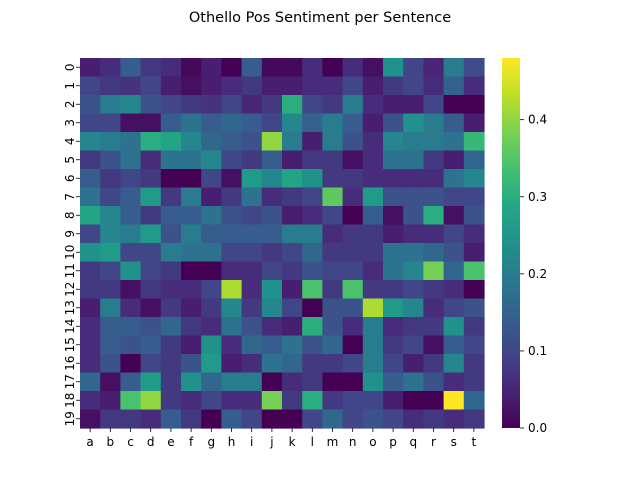 The width and height of the screenshot is (640, 480). Describe the element at coordinates (70, 252) in the screenshot. I see `y-tick-label: 10` at that location.